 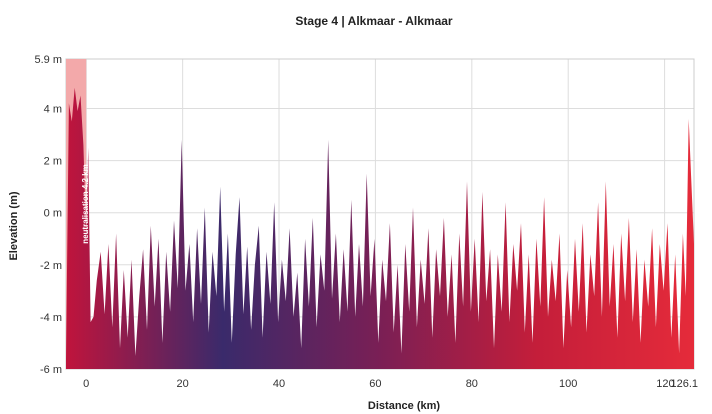 I want to click on y-tick-label: 5.9 m, so click(x=48, y=60).